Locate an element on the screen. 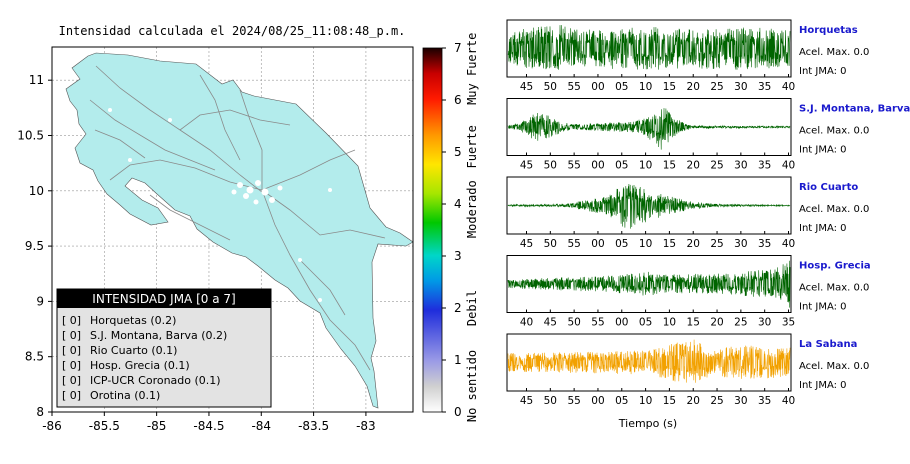  legend-entry-name: Orotina (0.1) is located at coordinates (125, 395).